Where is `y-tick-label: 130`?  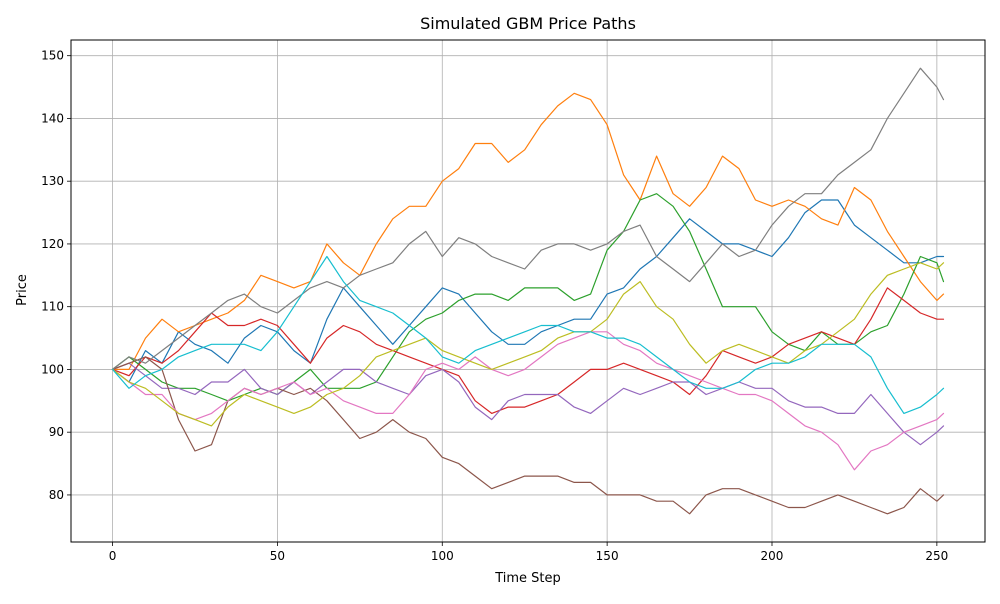 y-tick-label: 130 is located at coordinates (52, 181).